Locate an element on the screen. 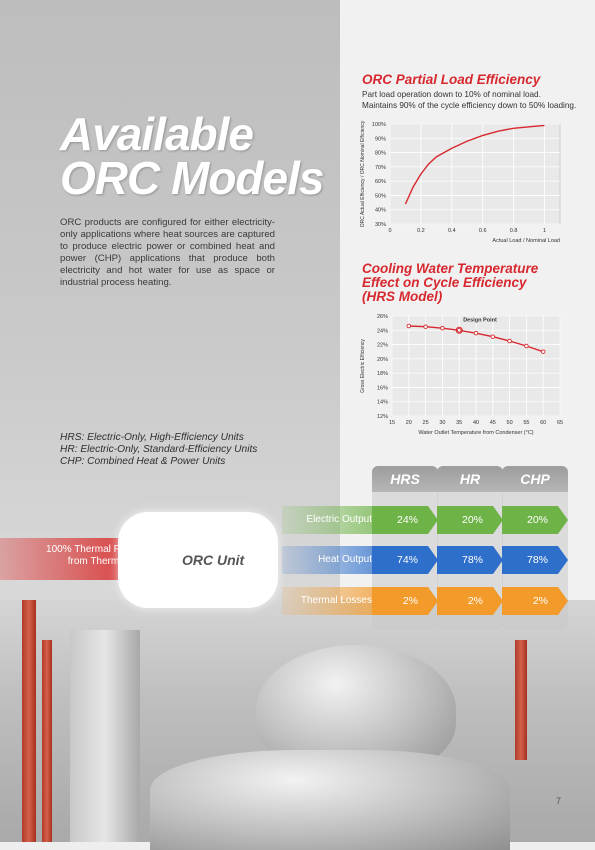  chart1-title: ORC Partial Load Efficiency is located at coordinates (451, 79).